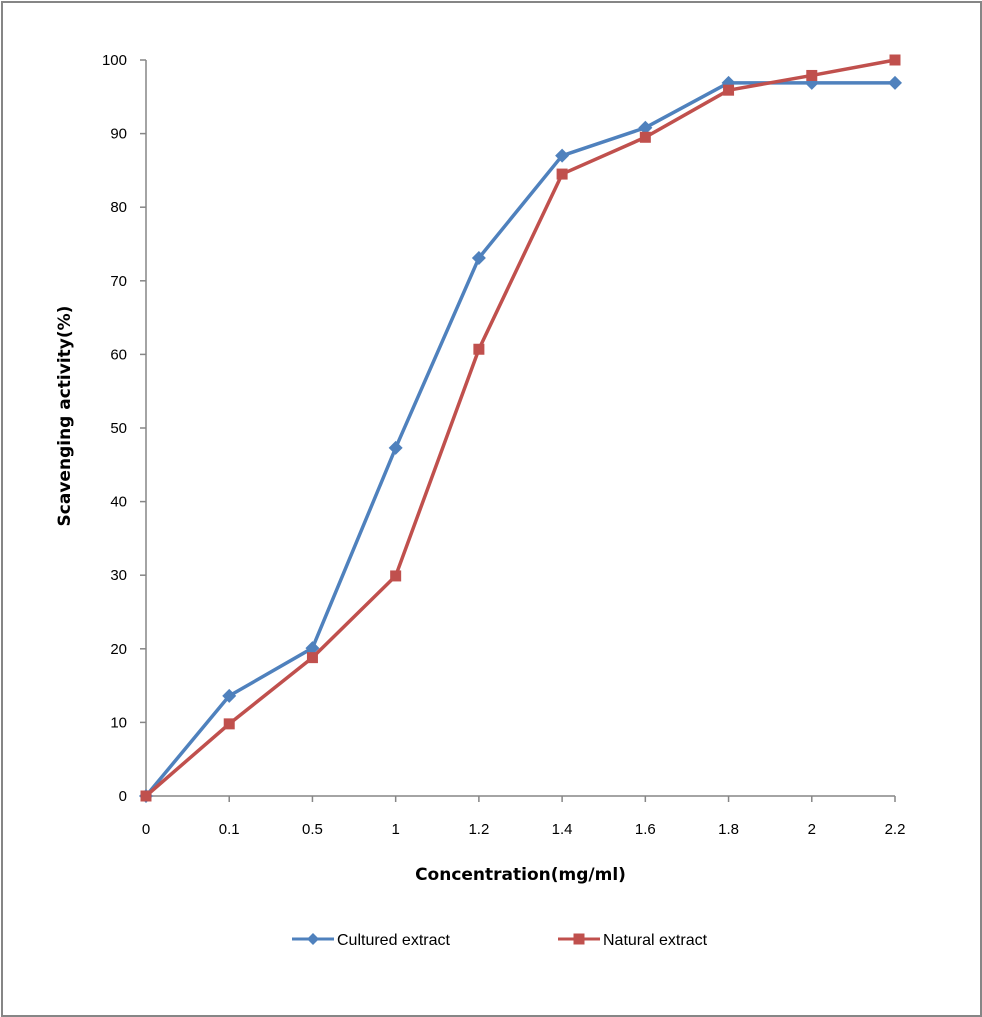 Image resolution: width=982 pixels, height=1017 pixels. What do you see at coordinates (123, 796) in the screenshot?
I see `y-tick-label: 0` at bounding box center [123, 796].